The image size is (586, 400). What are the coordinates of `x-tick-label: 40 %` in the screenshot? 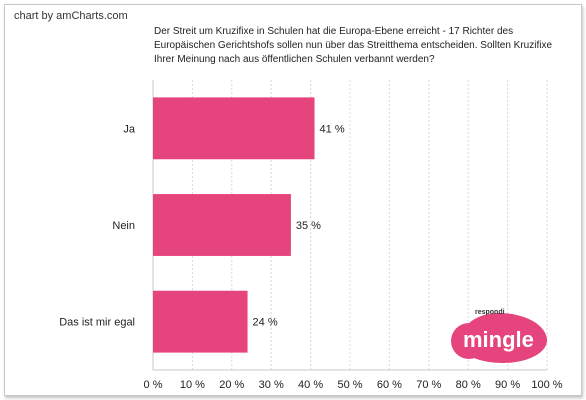 It's located at (310, 385).